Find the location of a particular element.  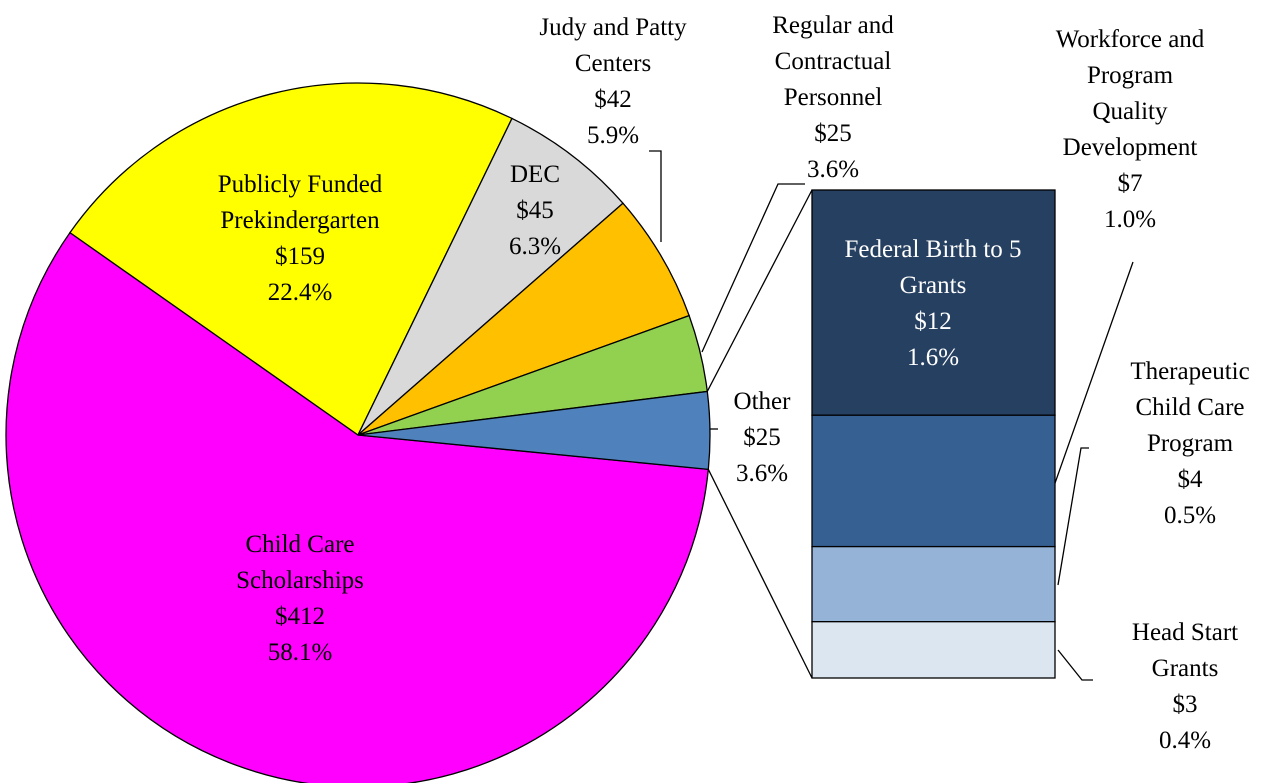

label-line: $12 is located at coordinates (933, 321).